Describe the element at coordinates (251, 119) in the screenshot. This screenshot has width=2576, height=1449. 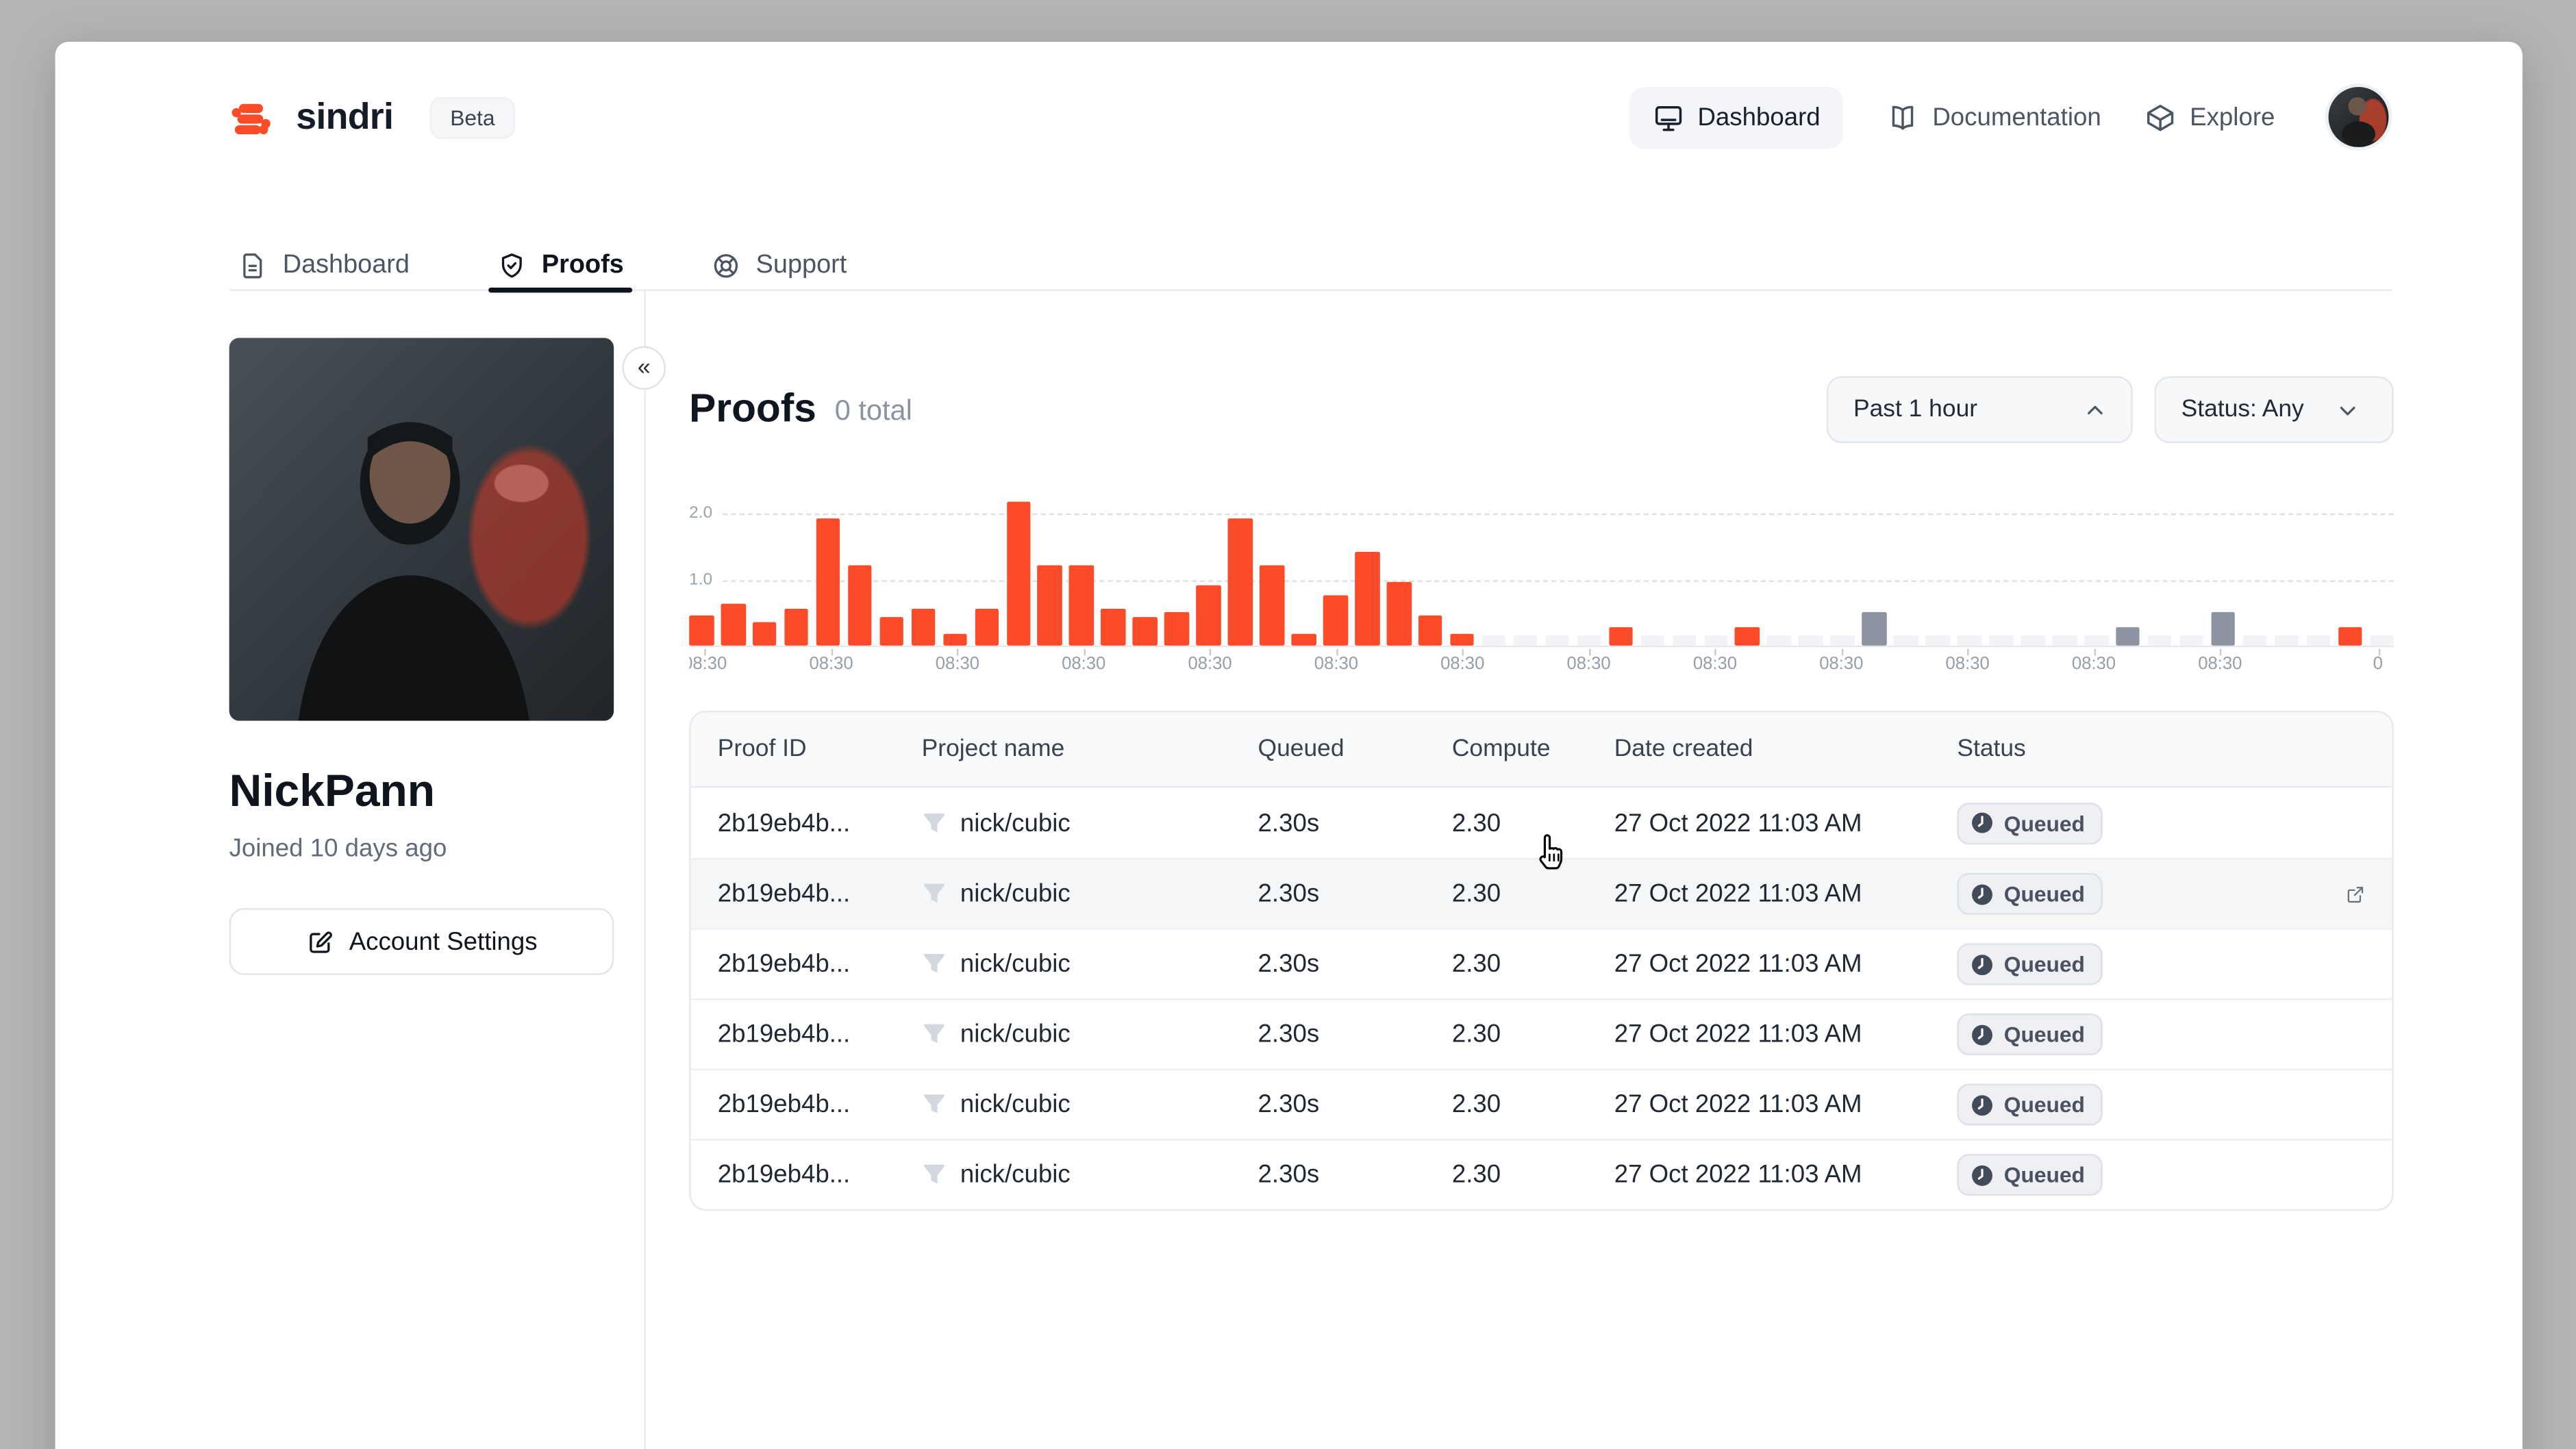
I see `sindri-logo-icon` at that location.